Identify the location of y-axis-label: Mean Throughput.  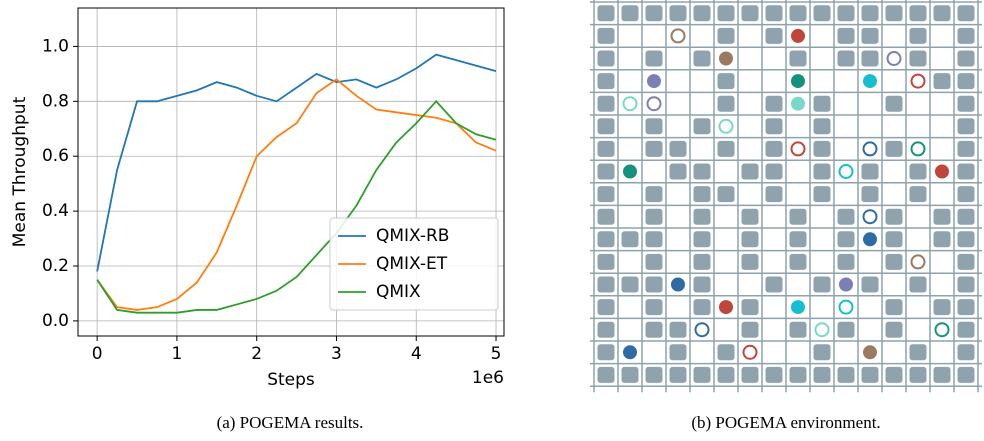
(20, 171).